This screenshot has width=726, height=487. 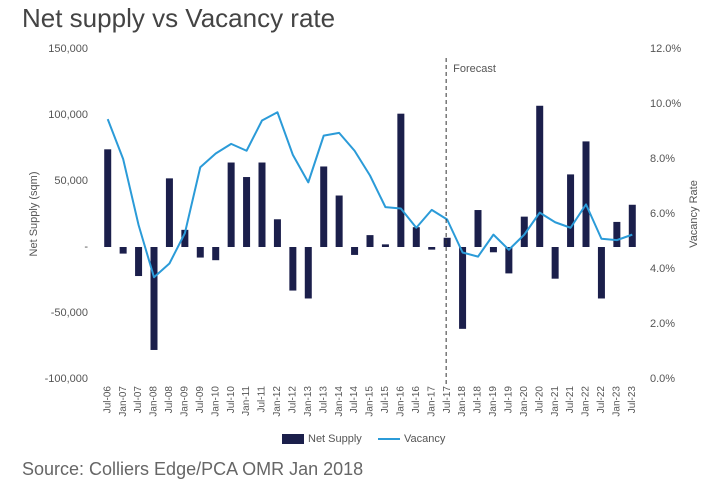 I want to click on x-tick-label: Jul-22, so click(x=601, y=400).